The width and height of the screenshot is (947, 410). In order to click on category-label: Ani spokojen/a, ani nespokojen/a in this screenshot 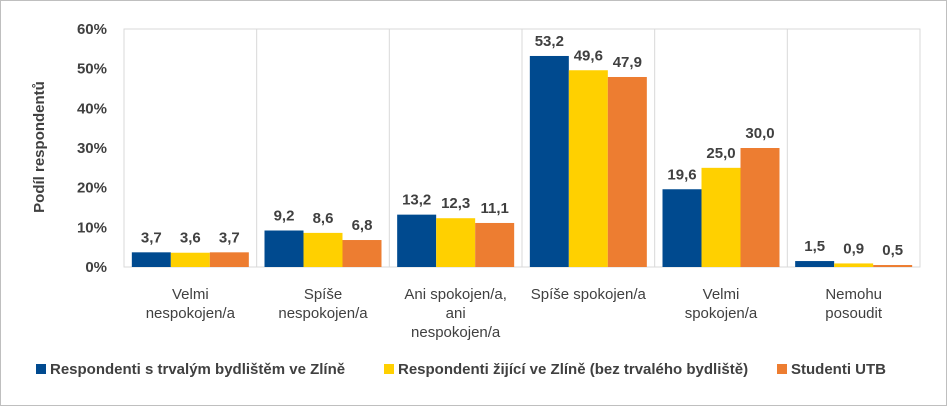, I will do `click(455, 313)`.